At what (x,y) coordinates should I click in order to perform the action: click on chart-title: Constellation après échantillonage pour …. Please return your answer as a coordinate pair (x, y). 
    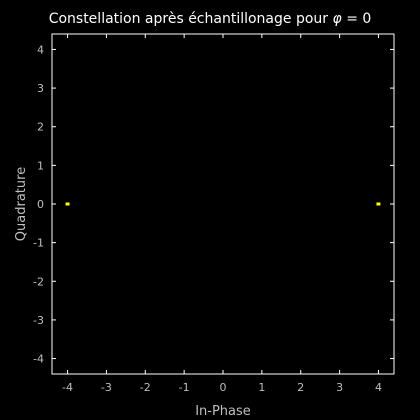
    Looking at the image, I should click on (210, 19).